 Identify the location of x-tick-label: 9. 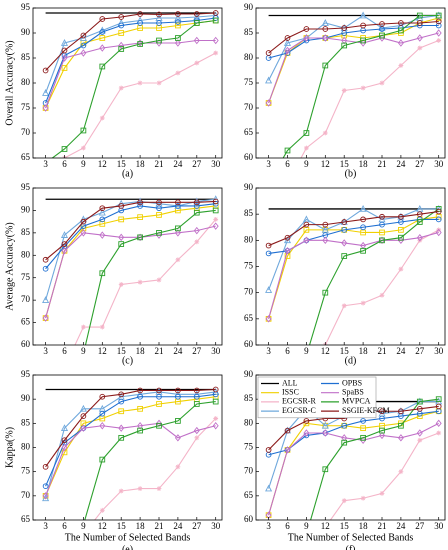
(306, 164).